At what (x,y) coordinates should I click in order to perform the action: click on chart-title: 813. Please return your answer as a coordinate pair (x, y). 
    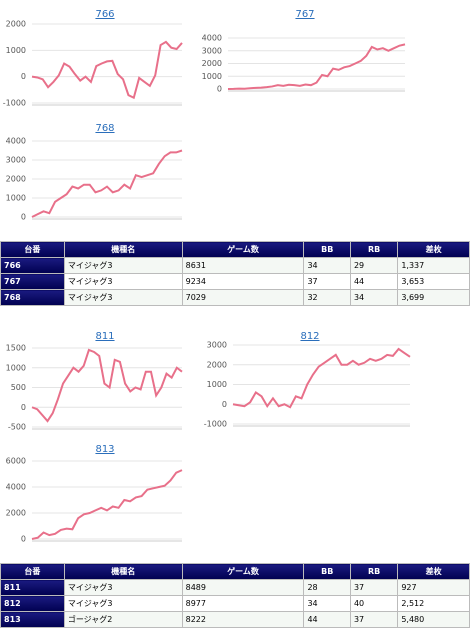
    Looking at the image, I should click on (104, 449).